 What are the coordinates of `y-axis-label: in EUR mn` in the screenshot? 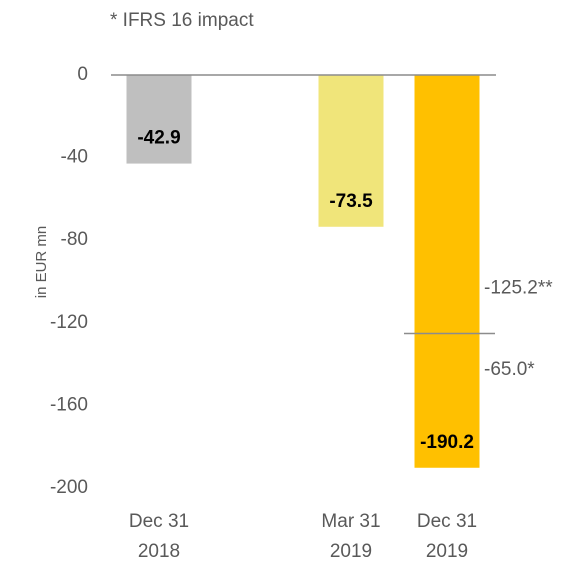 It's located at (41, 262).